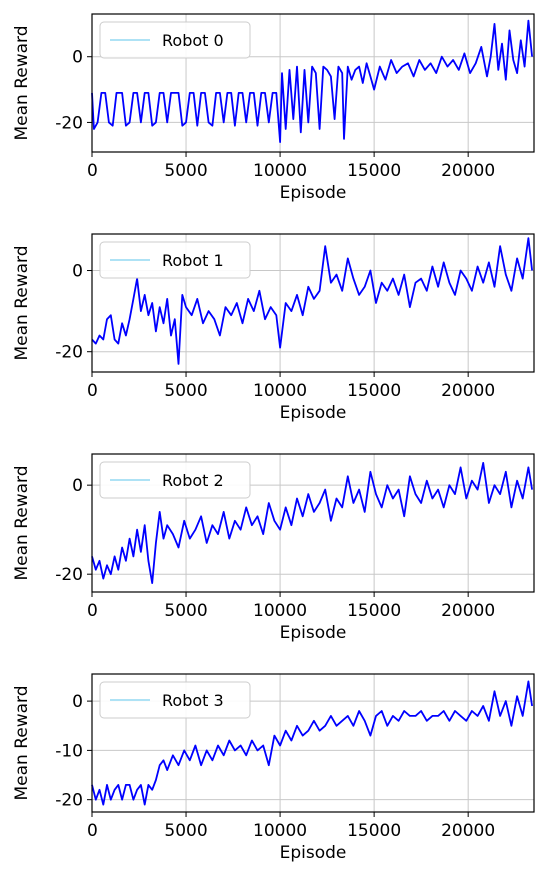  I want to click on legend-label: Robot 1, so click(193, 260).